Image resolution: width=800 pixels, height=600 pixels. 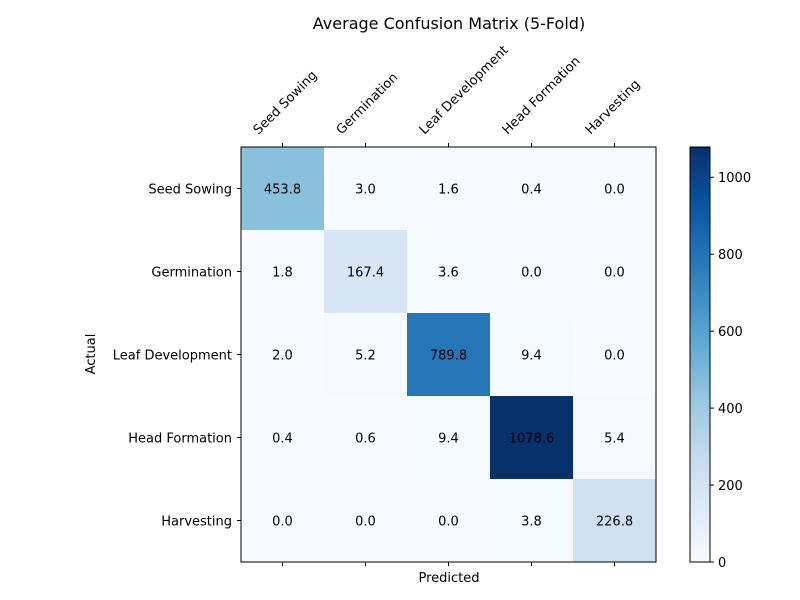 I want to click on colorbar-tick-label: 0, so click(x=722, y=563).